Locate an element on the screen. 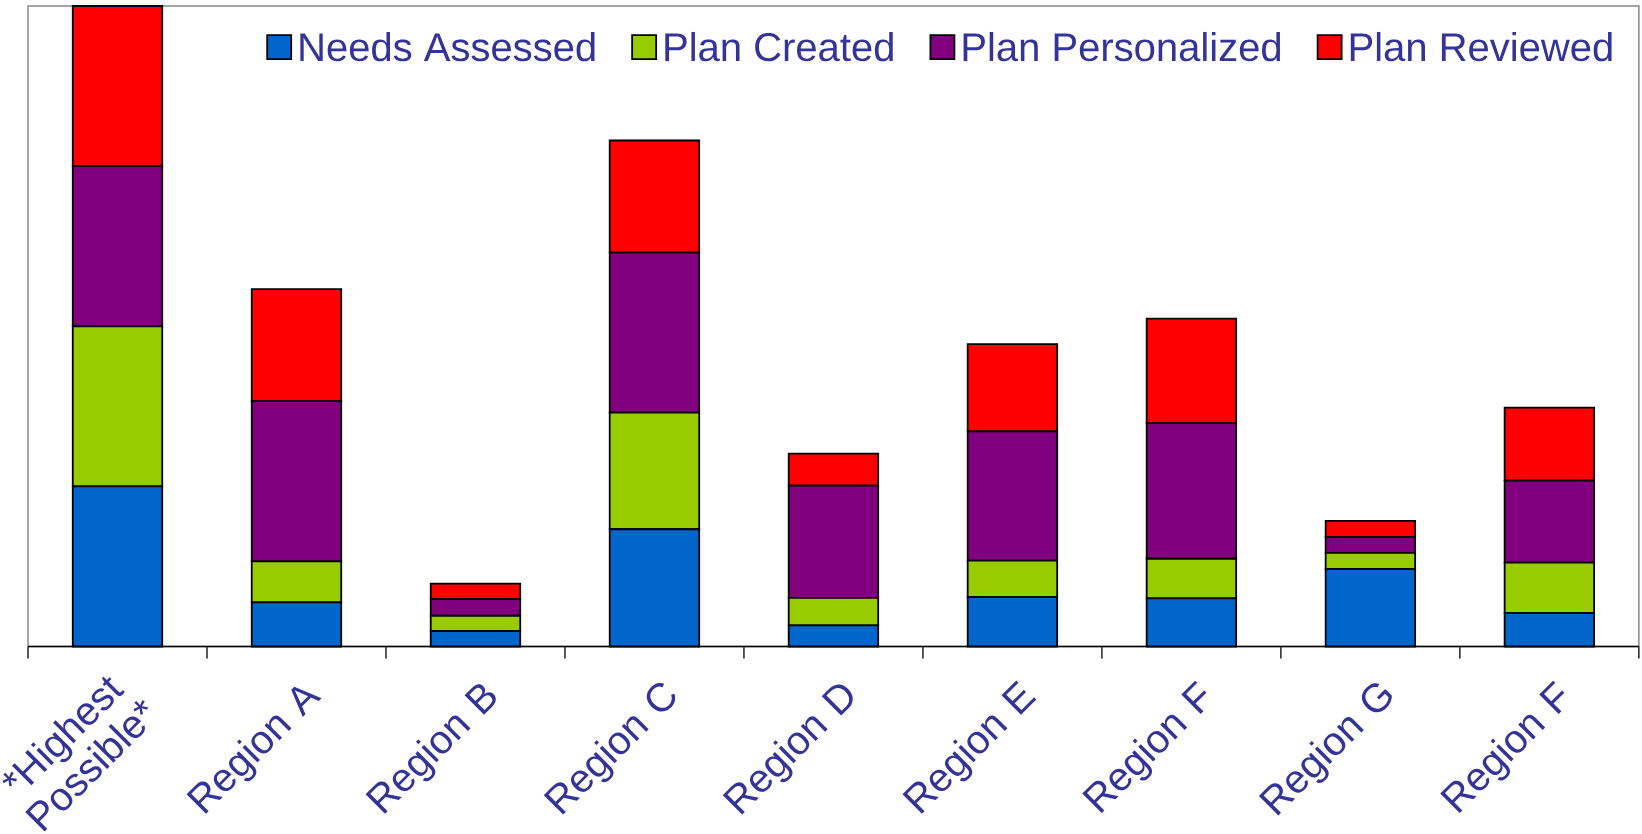 The image size is (1642, 834). legend-label: Needs Assessed is located at coordinates (447, 46).